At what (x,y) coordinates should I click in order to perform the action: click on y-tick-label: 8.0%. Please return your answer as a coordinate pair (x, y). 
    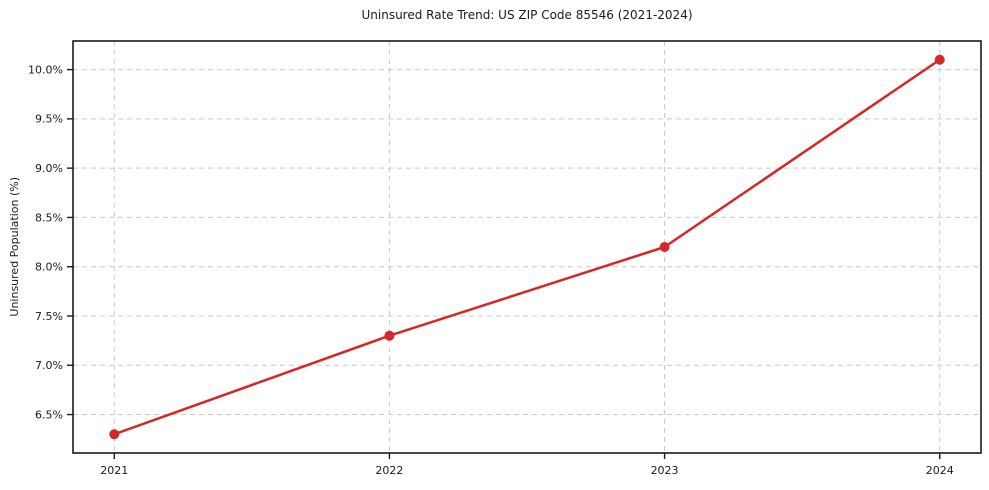
    Looking at the image, I should click on (49, 267).